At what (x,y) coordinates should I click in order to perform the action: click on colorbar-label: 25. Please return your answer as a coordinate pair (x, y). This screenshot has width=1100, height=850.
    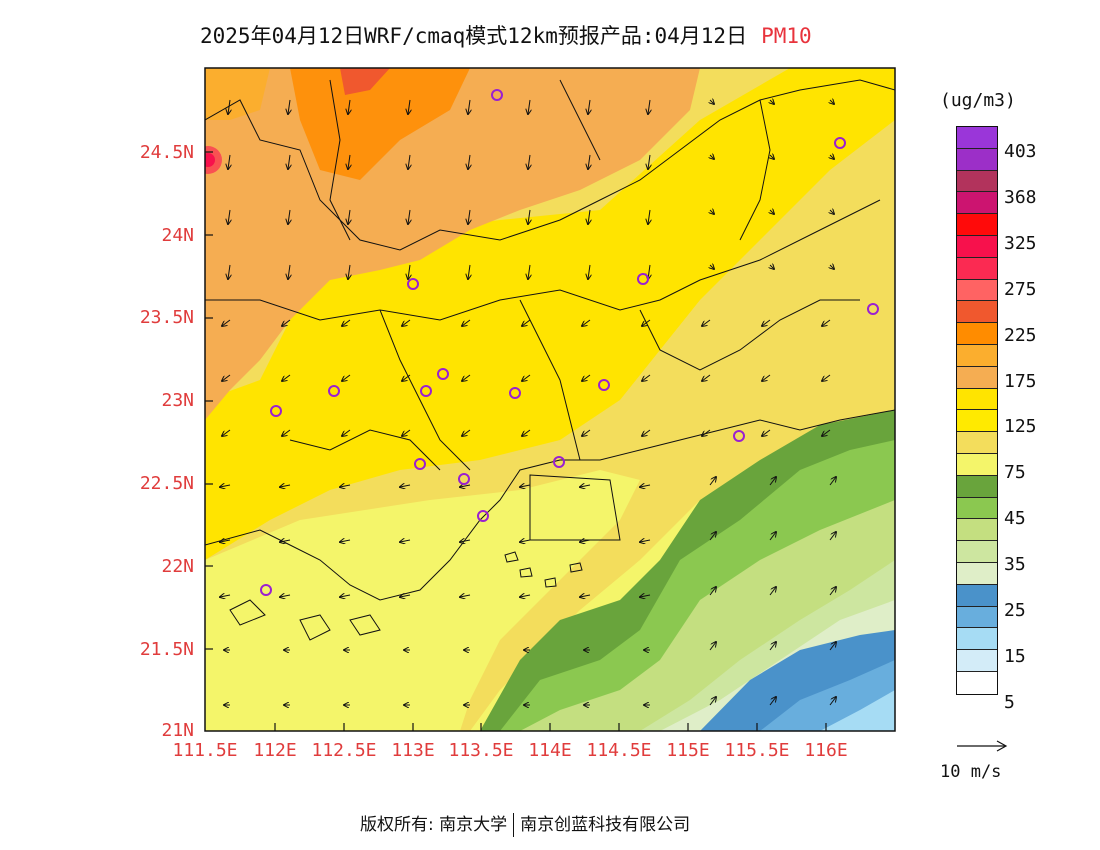
    Looking at the image, I should click on (1015, 610).